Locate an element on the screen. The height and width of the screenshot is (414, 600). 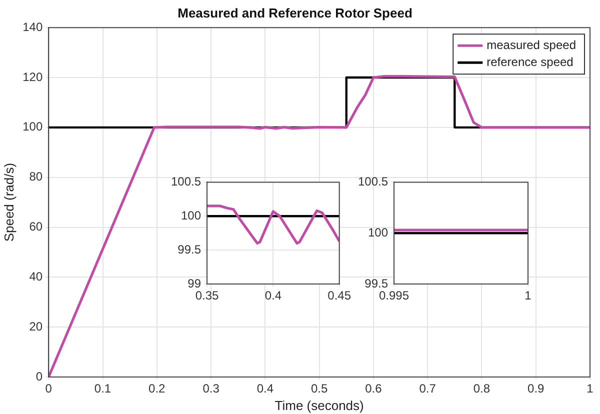
y-tick-label: 99 is located at coordinates (195, 283).